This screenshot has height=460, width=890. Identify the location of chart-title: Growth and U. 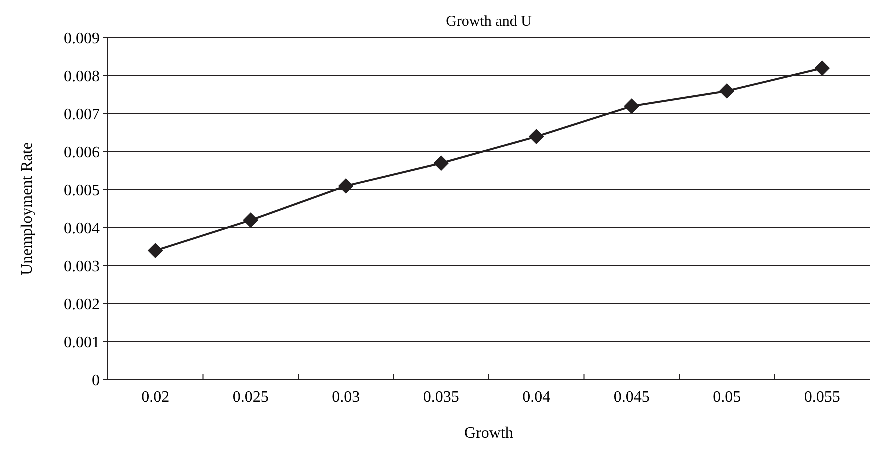
(489, 22).